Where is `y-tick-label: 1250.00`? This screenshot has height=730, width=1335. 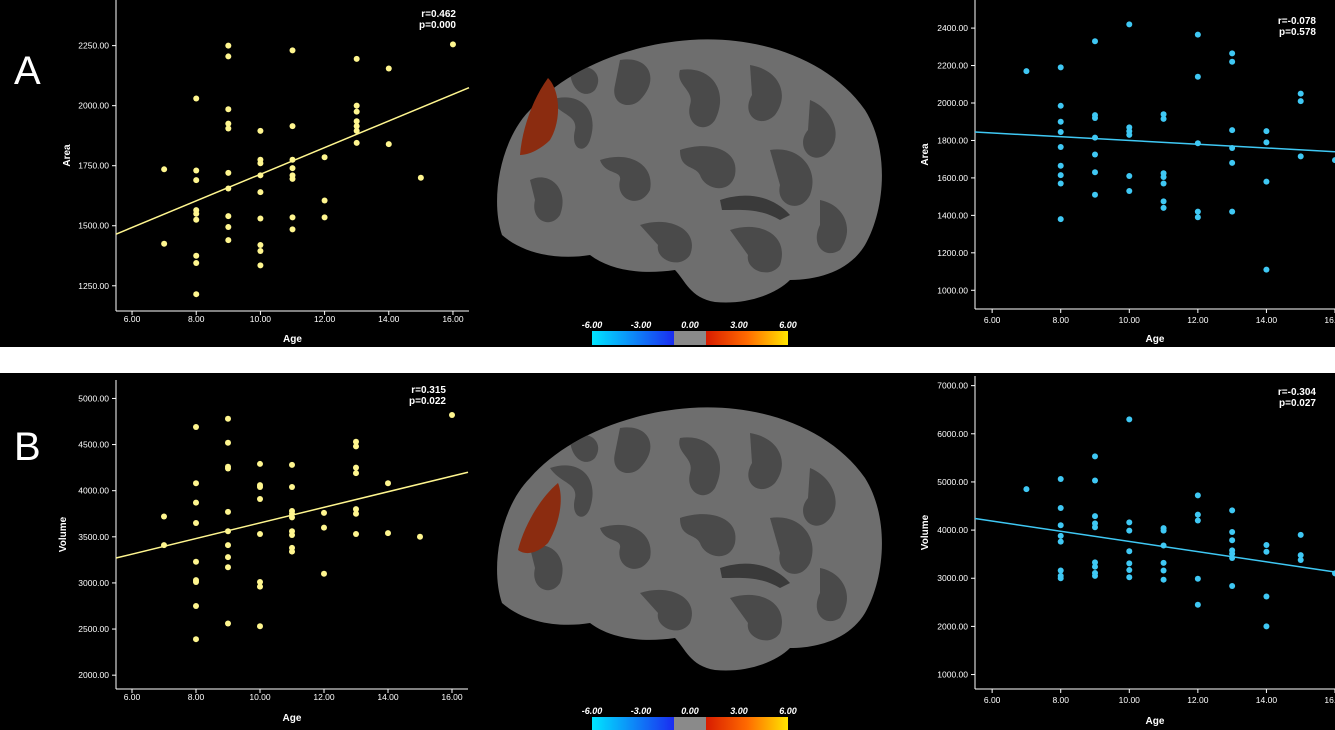
y-tick-label: 1250.00 is located at coordinates (93, 286).